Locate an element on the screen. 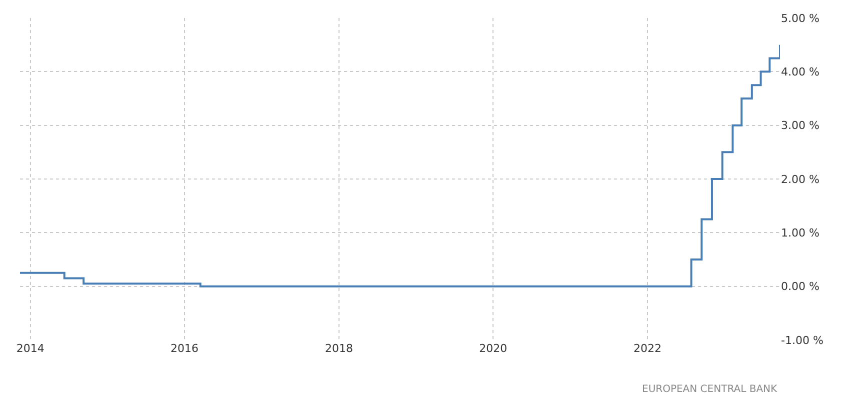 The width and height of the screenshot is (850, 400). y-tick-label: 0.00 % is located at coordinates (800, 287).